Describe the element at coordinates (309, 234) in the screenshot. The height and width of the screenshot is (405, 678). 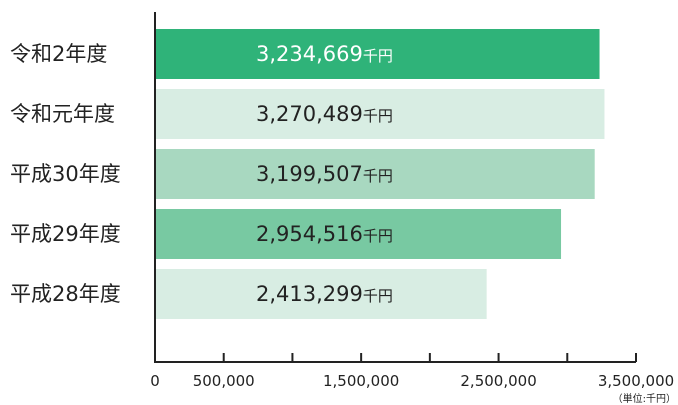
I see `value-number-4: 2,954,516` at that location.